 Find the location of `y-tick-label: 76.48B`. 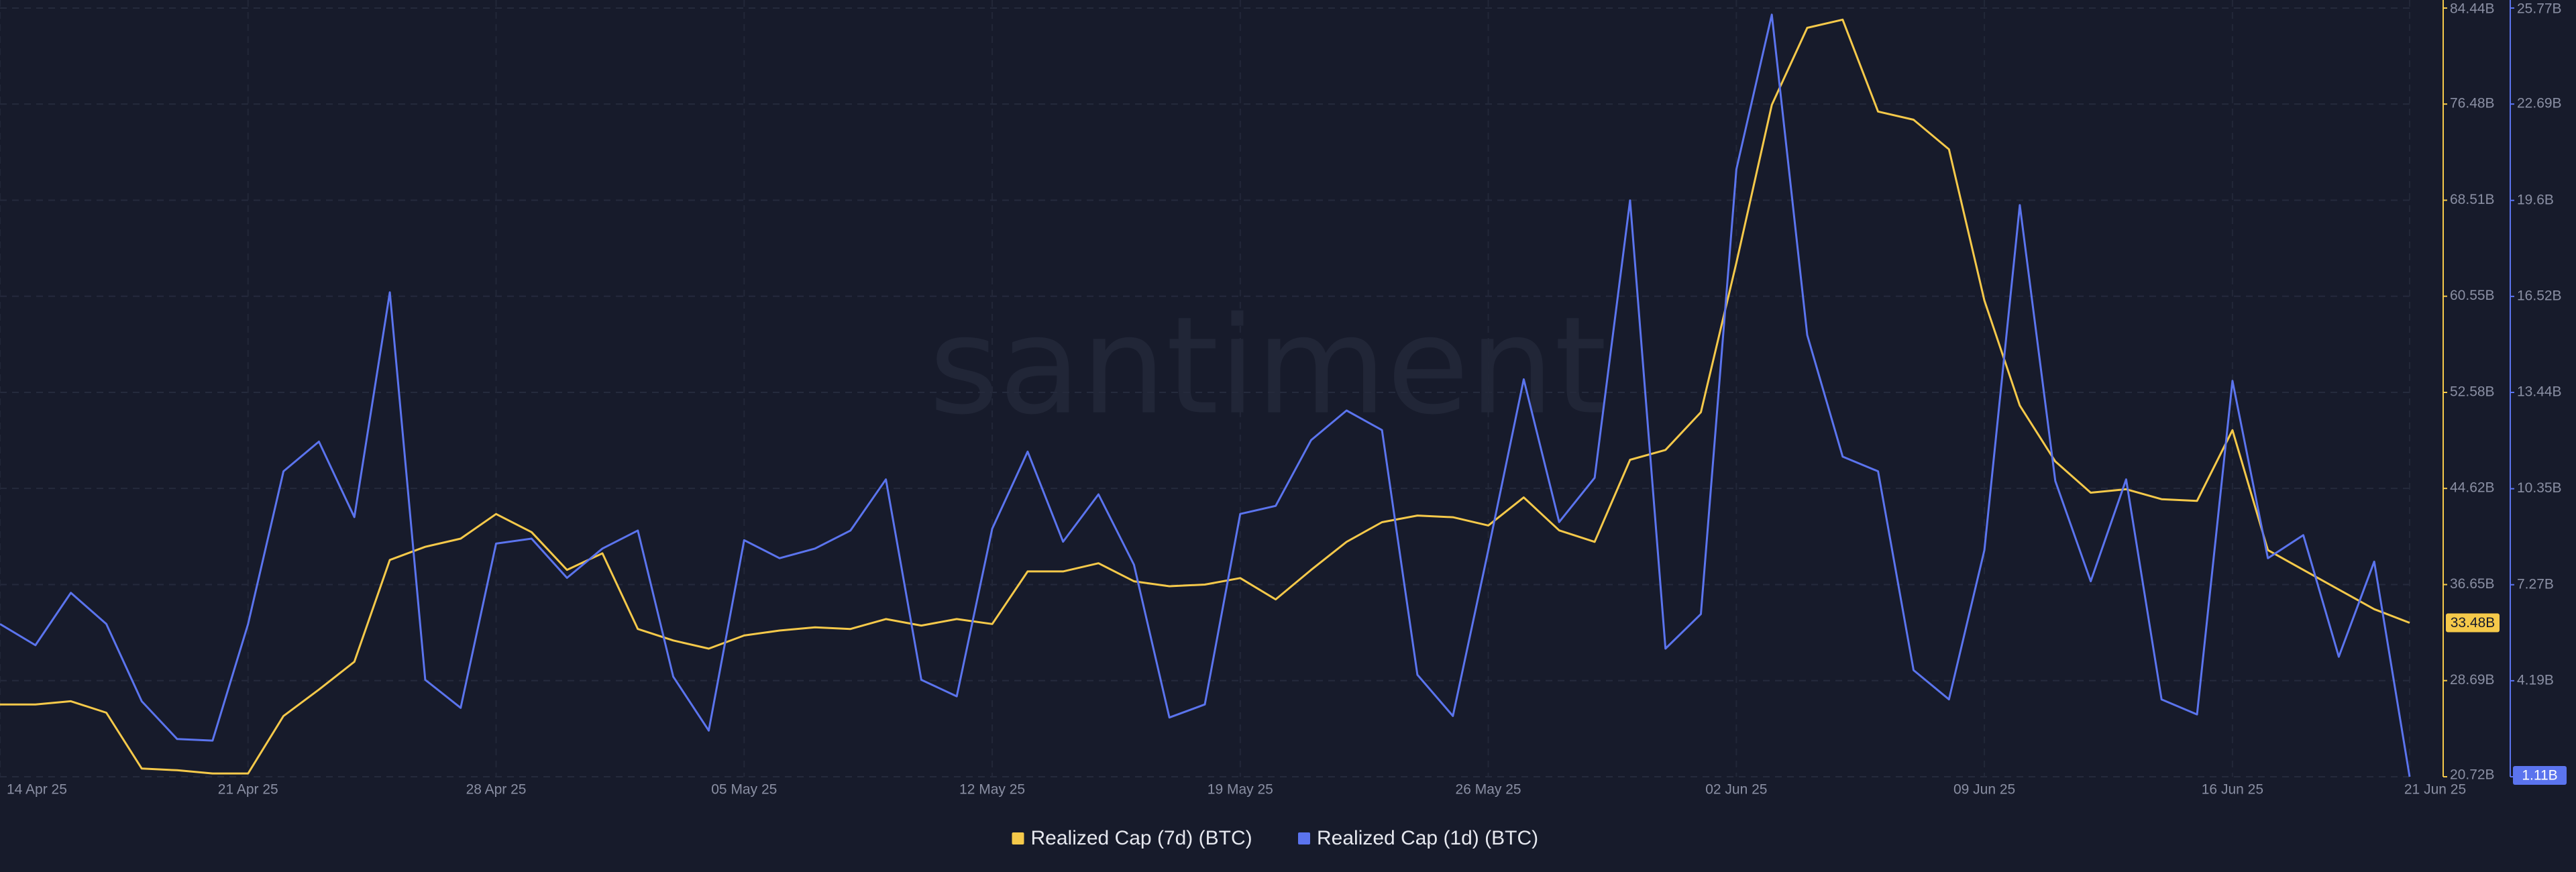

y-tick-label: 76.48B is located at coordinates (2472, 103).